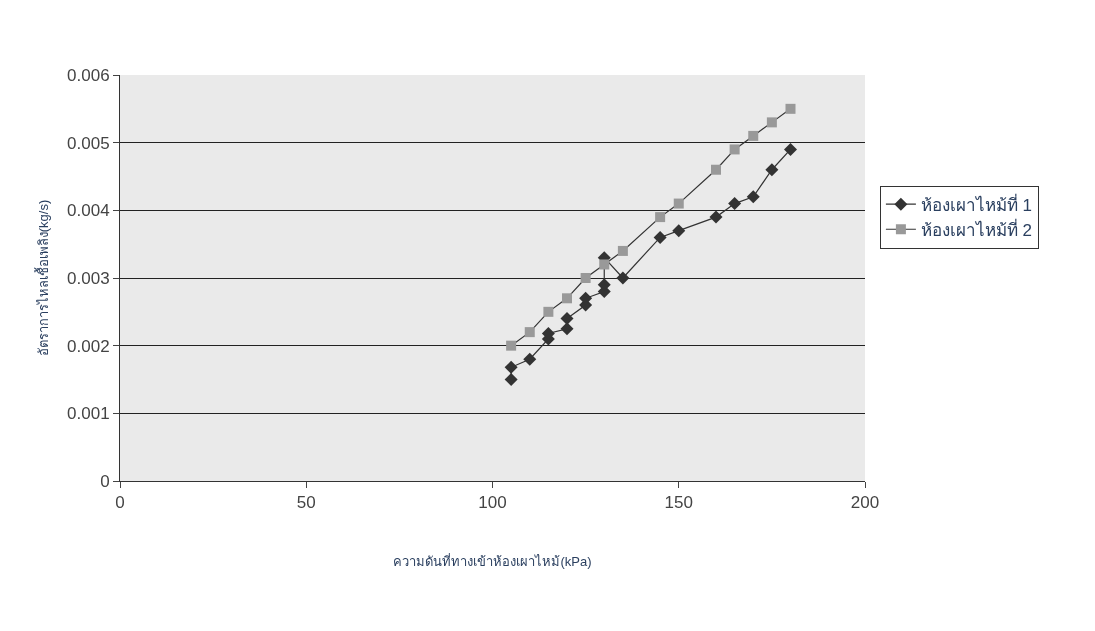 This screenshot has width=1095, height=631. I want to click on x-tick-label: 150, so click(678, 503).